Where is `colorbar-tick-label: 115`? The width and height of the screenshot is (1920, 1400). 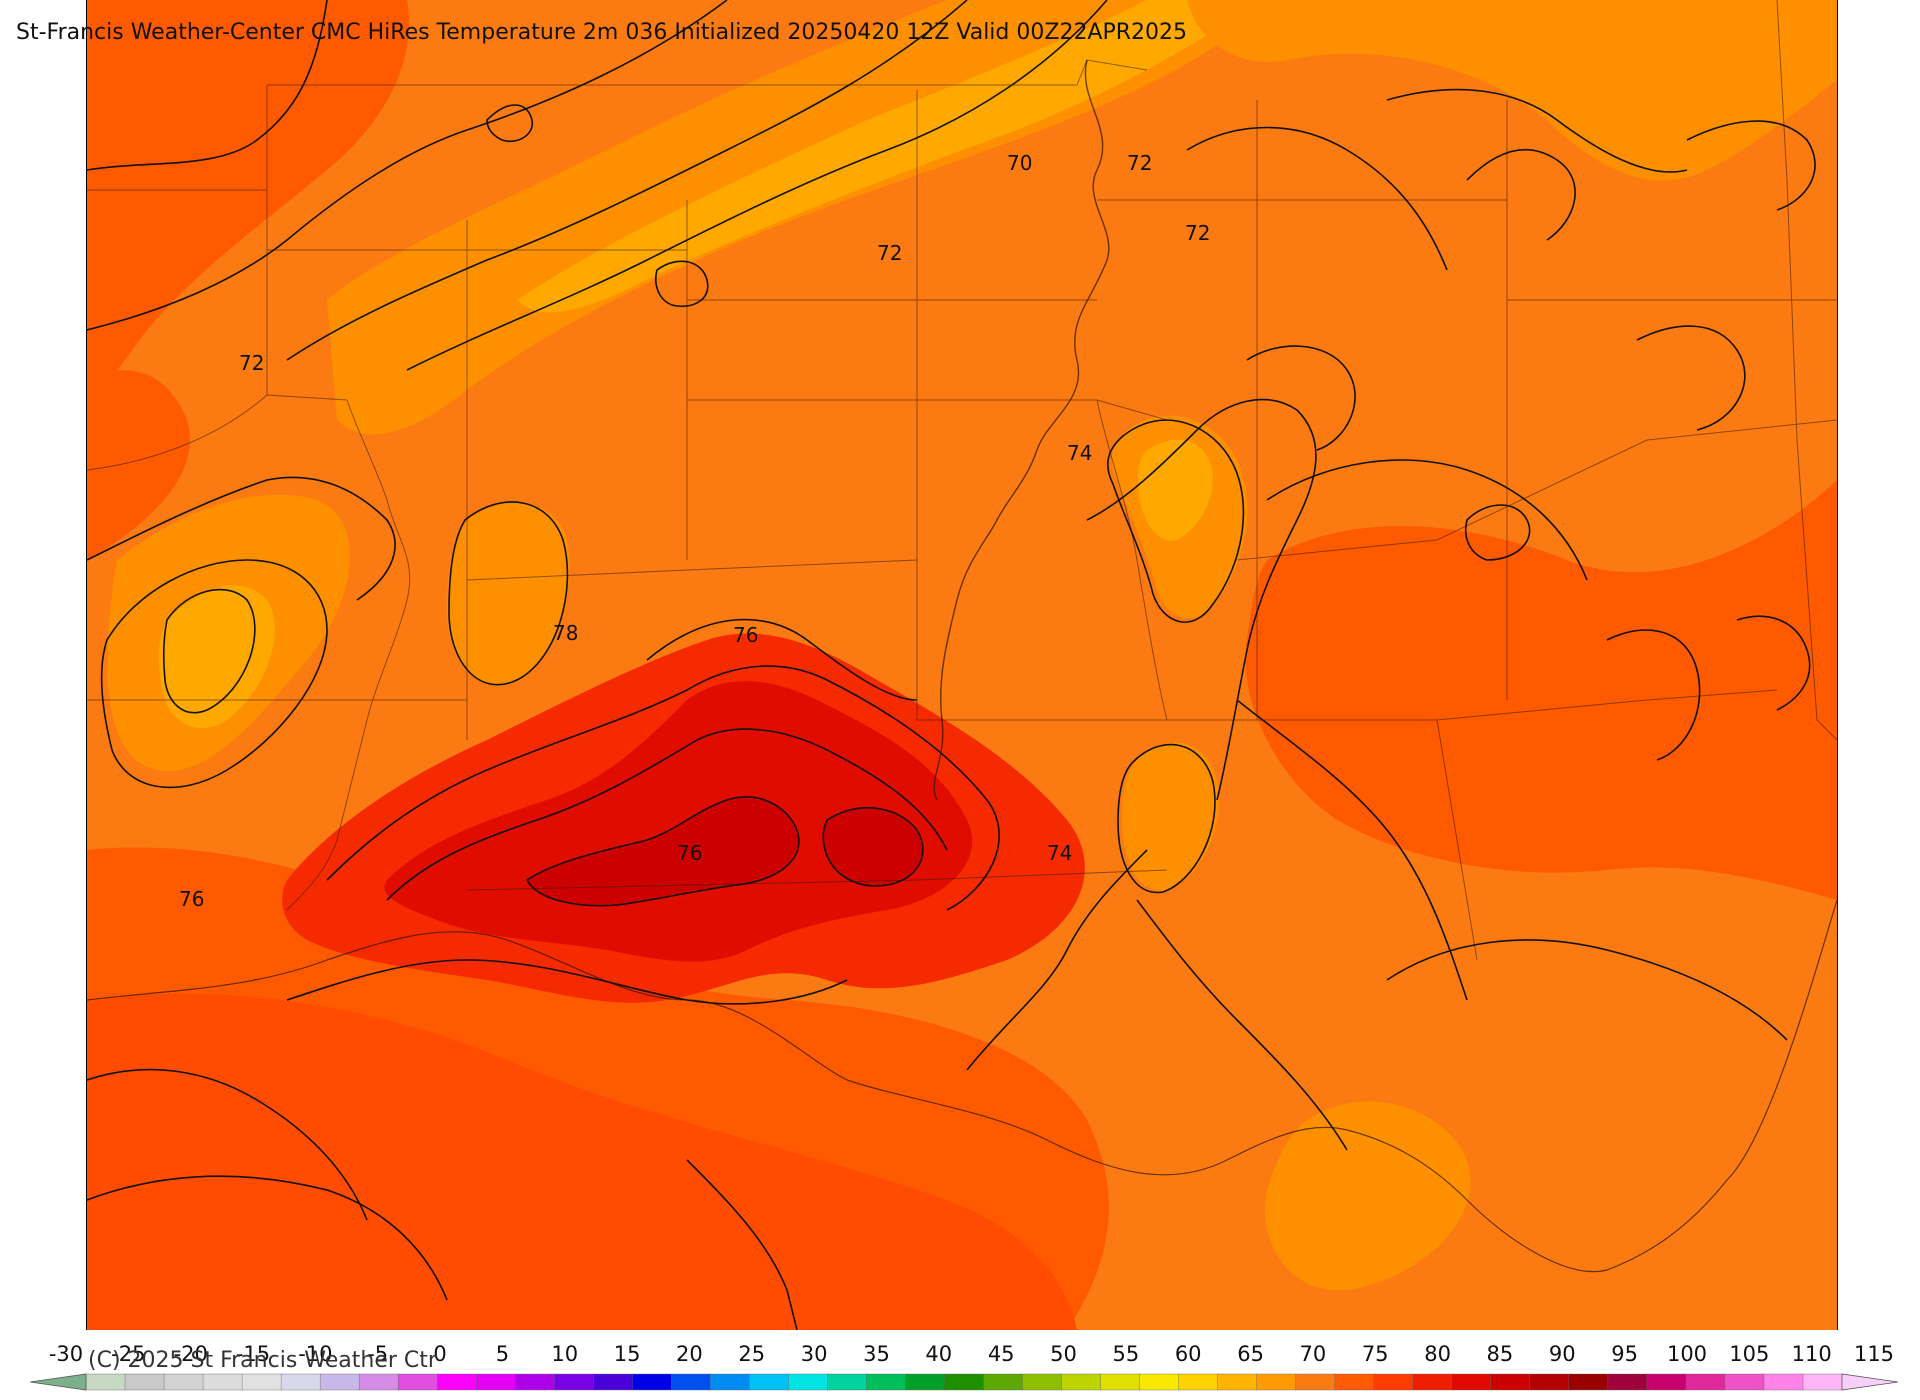
colorbar-tick-label: 115 is located at coordinates (1874, 1354).